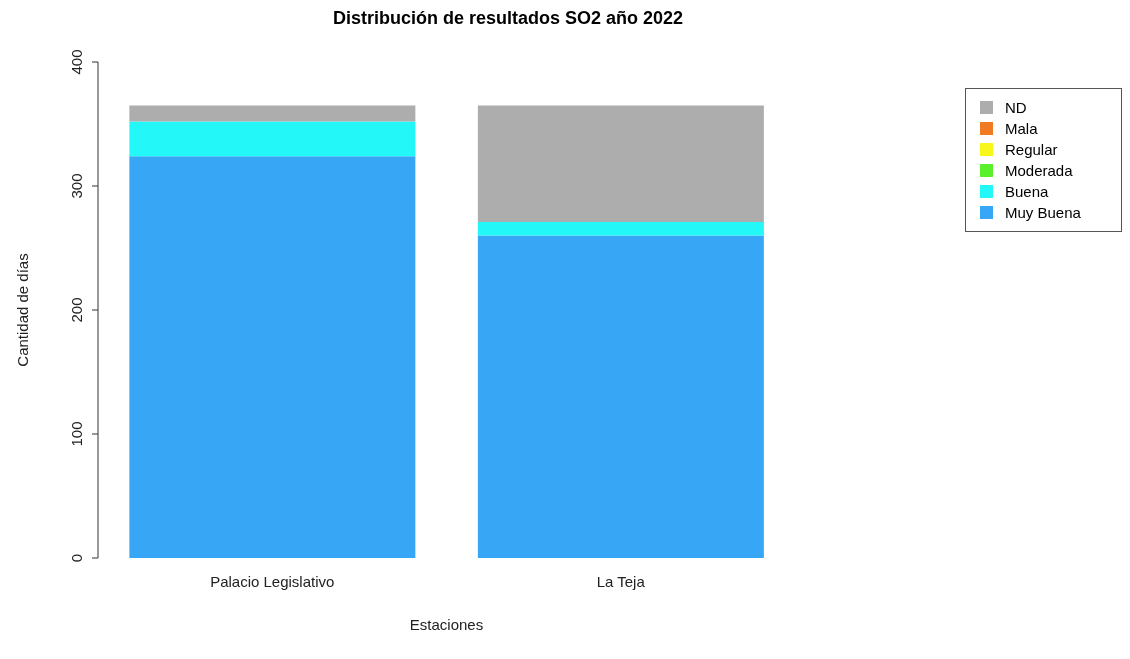 Image resolution: width=1130 pixels, height=659 pixels. I want to click on legend-label: Buena, so click(1027, 191).